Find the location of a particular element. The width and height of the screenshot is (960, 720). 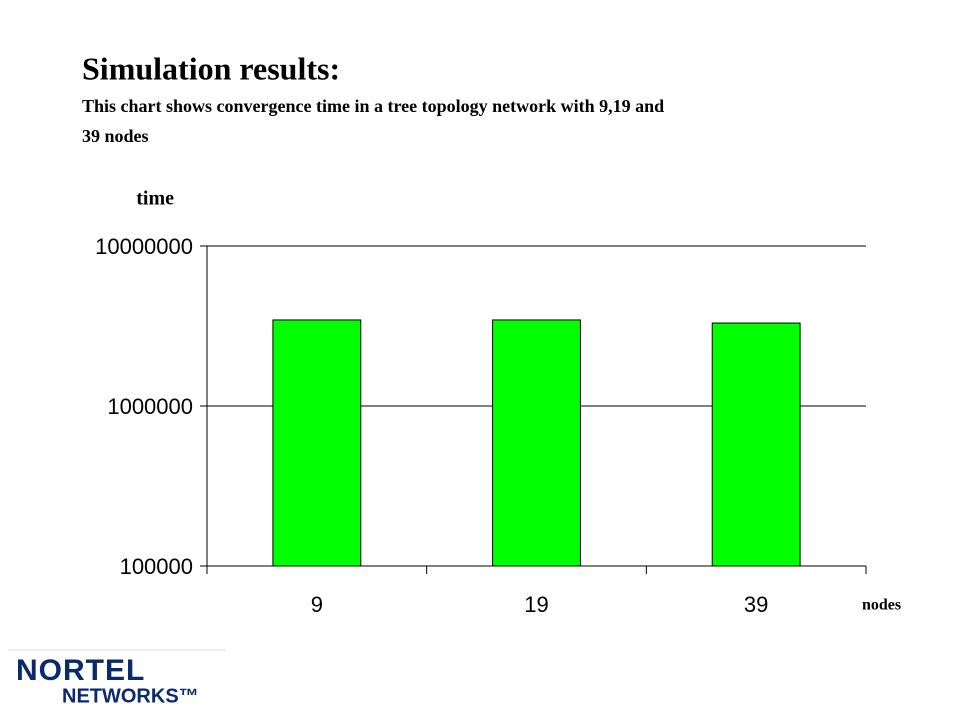

x-tick-label: 39 is located at coordinates (756, 604).